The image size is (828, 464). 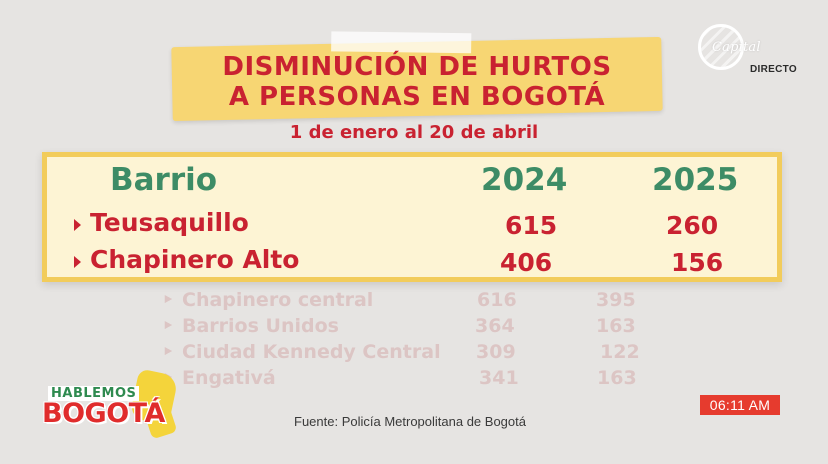 I want to click on faded-row-2025: 122, so click(x=620, y=352).